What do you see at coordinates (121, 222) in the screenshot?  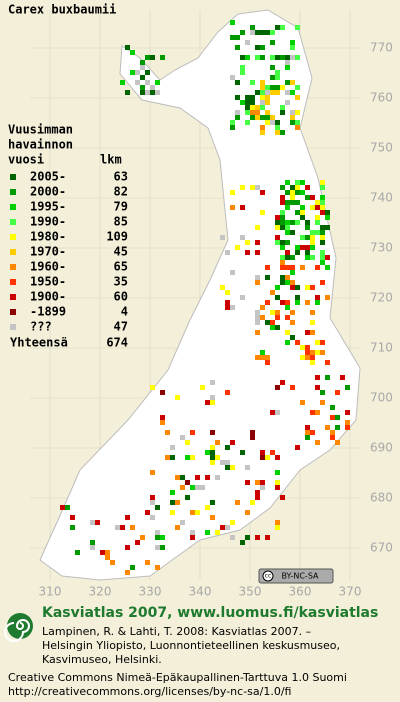 I see `legend-count: 85` at bounding box center [121, 222].